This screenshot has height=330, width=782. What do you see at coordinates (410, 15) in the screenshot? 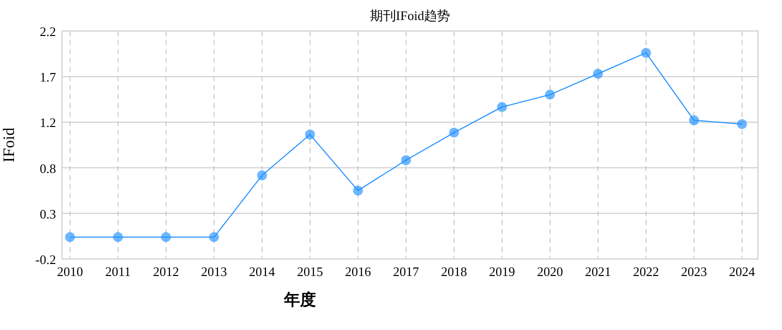
I see `chart-title: 期刊IFoid趋势` at bounding box center [410, 15].